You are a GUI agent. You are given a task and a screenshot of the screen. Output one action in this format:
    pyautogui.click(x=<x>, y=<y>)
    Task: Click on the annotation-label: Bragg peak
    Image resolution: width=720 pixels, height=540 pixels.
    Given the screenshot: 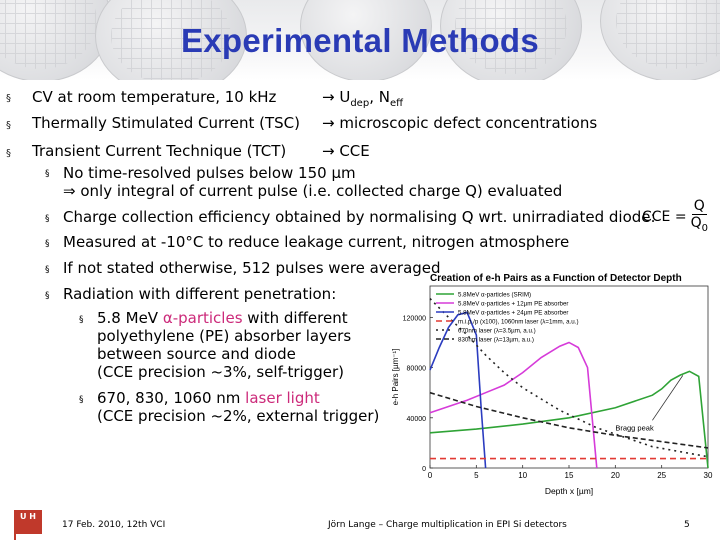 What is the action you would take?
    pyautogui.click(x=634, y=427)
    